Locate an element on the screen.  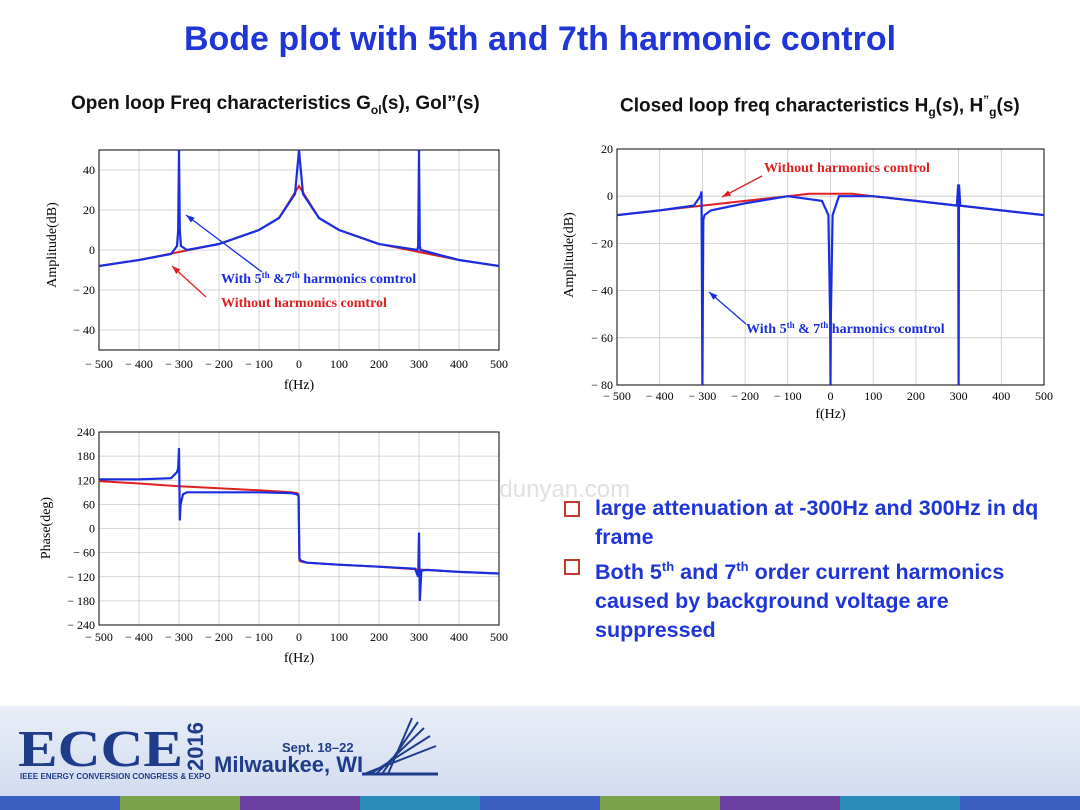
annotation-arrow is located at coordinates (224, 243).